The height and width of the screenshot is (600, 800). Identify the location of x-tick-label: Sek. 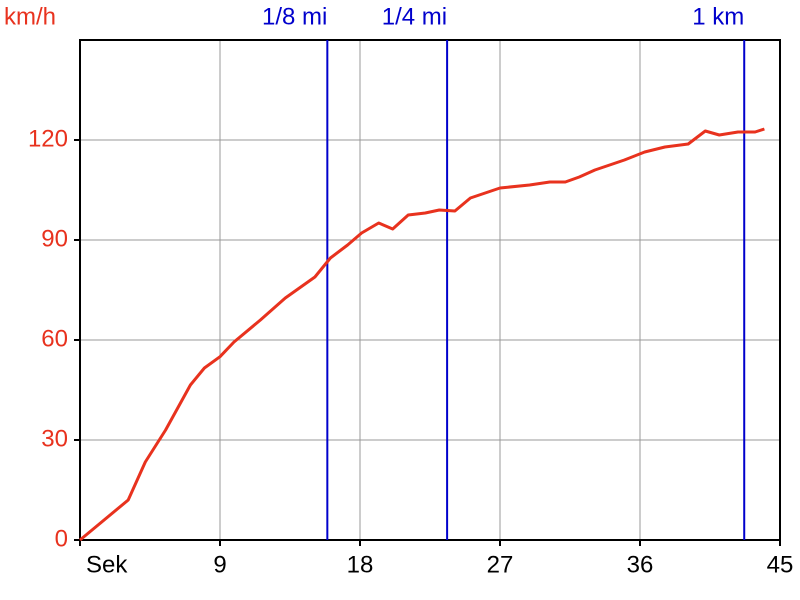
(107, 564).